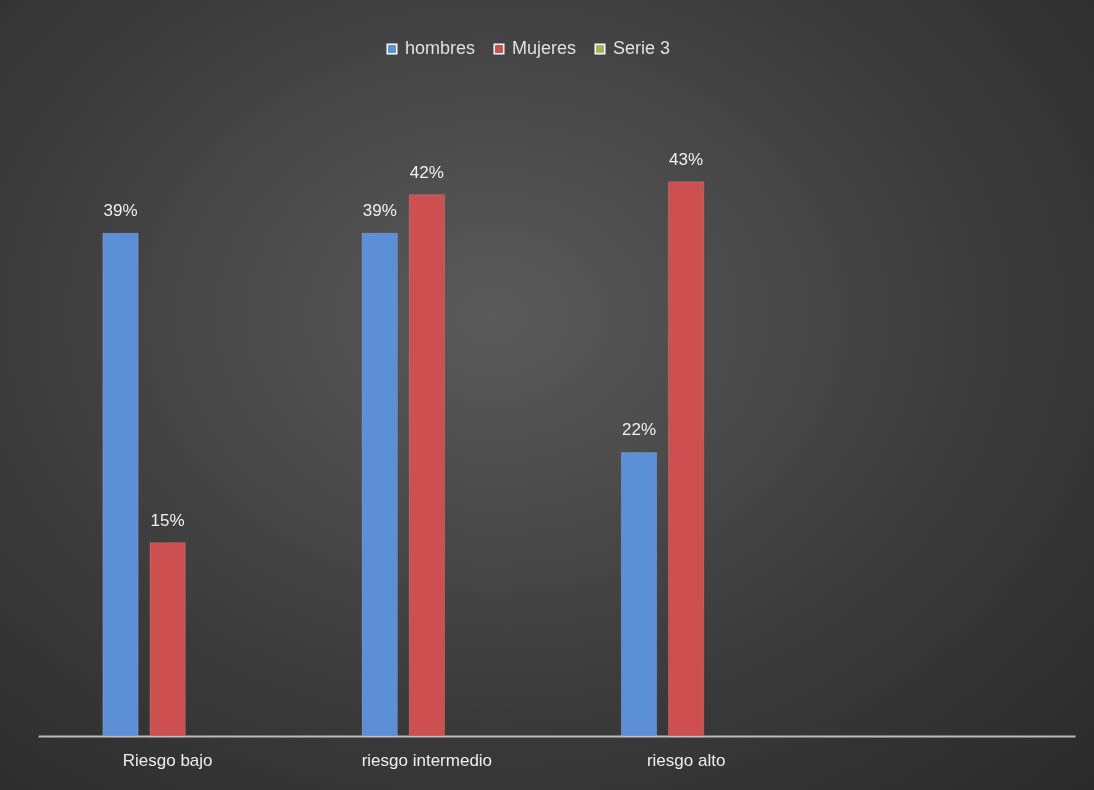 Image resolution: width=1094 pixels, height=790 pixels. I want to click on data-label: 42%, so click(426, 172).